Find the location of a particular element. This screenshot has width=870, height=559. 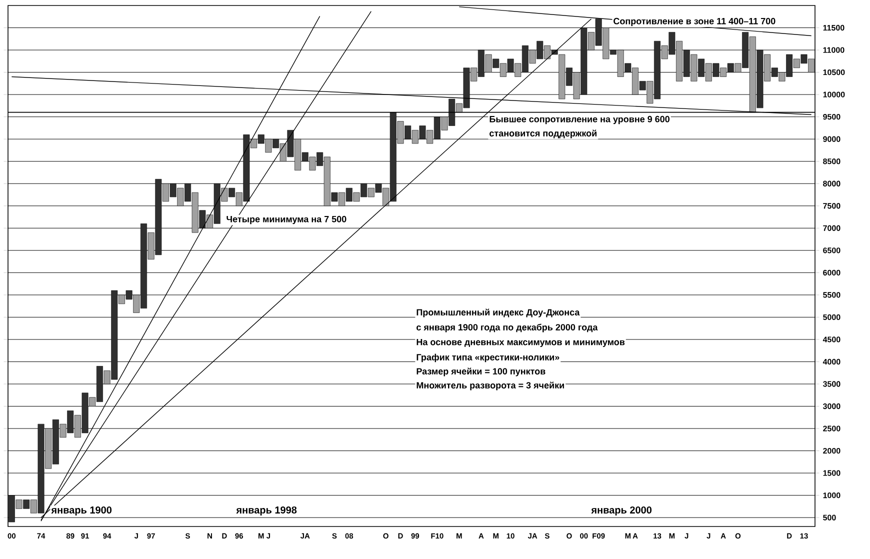

y-tick-label: 11500 is located at coordinates (833, 27).